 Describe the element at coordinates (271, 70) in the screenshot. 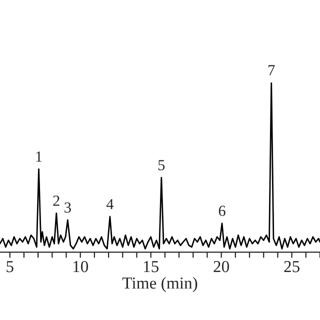

I see `annotation: 7` at that location.